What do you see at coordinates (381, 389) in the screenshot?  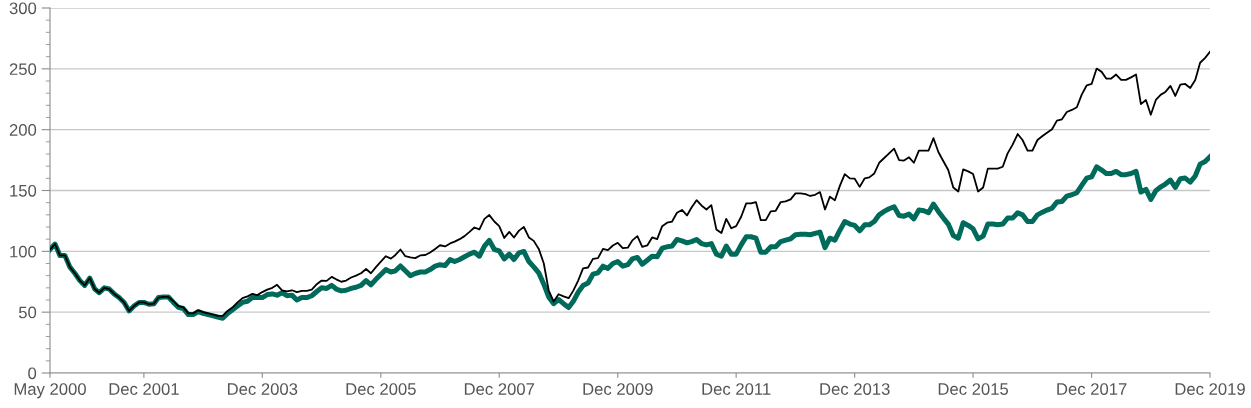 I see `x-tick-label: Dec 2005` at bounding box center [381, 389].